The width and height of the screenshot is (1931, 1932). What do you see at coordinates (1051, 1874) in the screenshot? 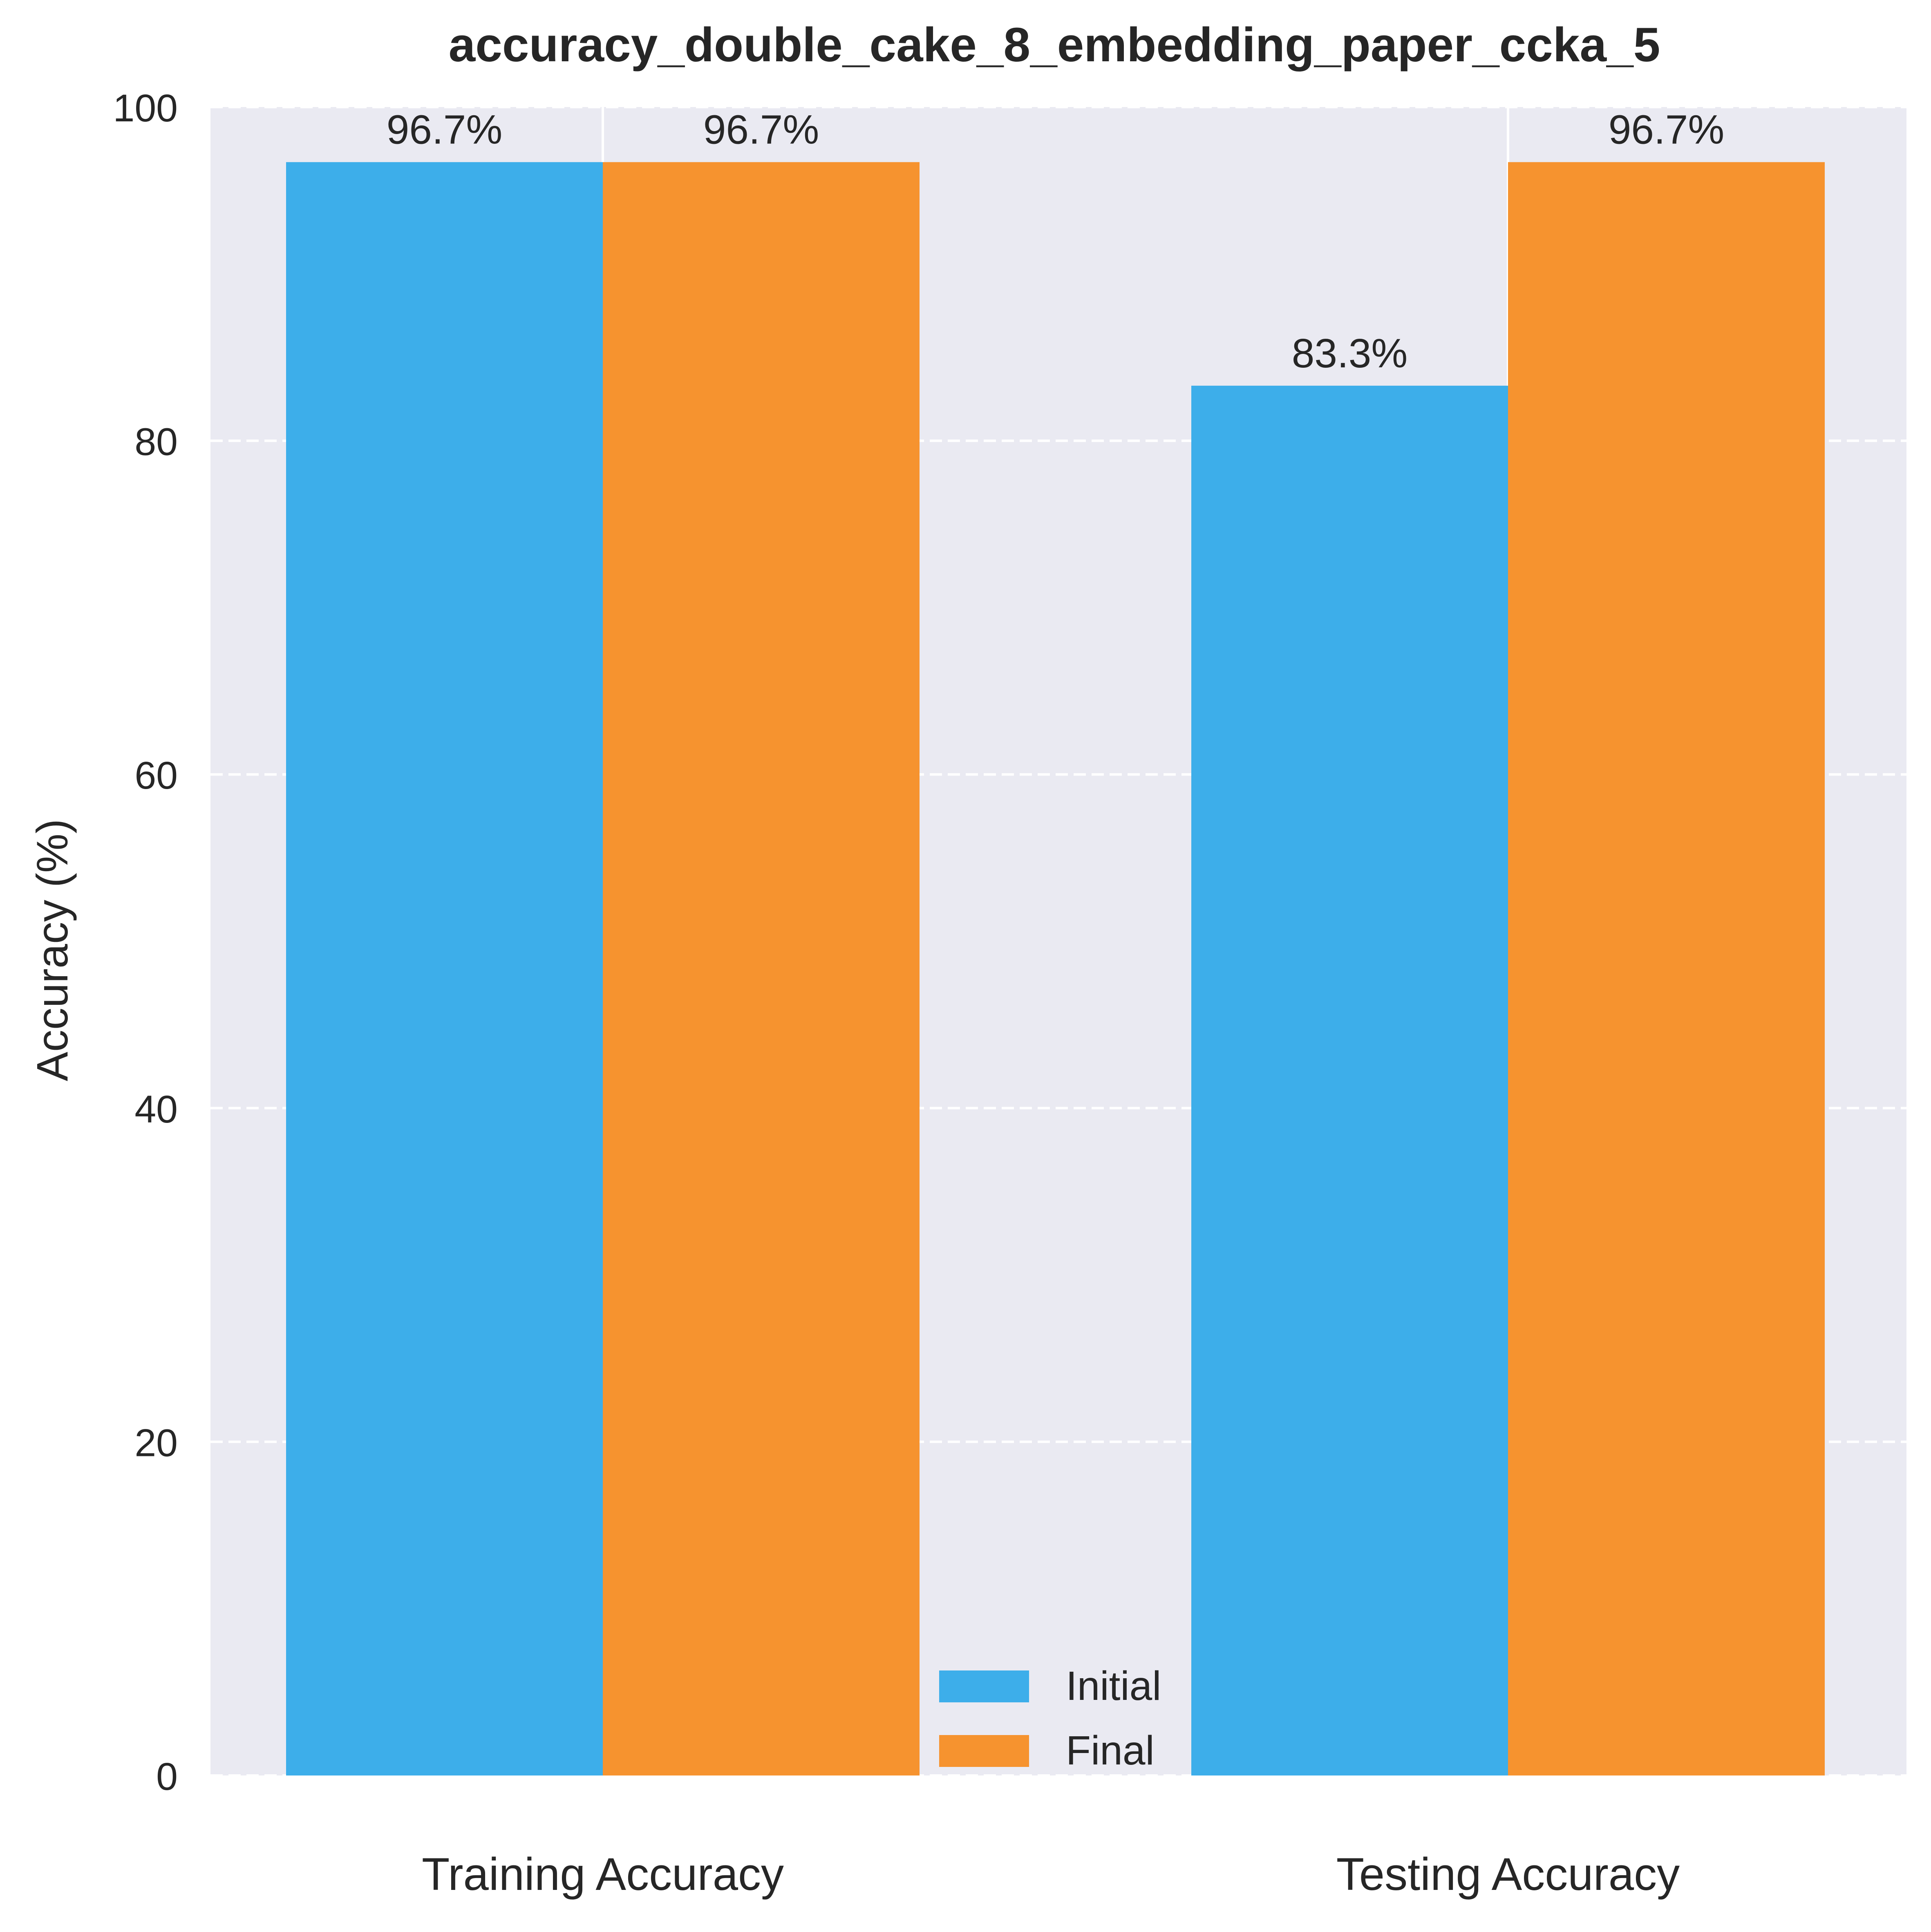
I see `x-axis-ticks: Training Accuracy Testing Accuracy` at bounding box center [1051, 1874].